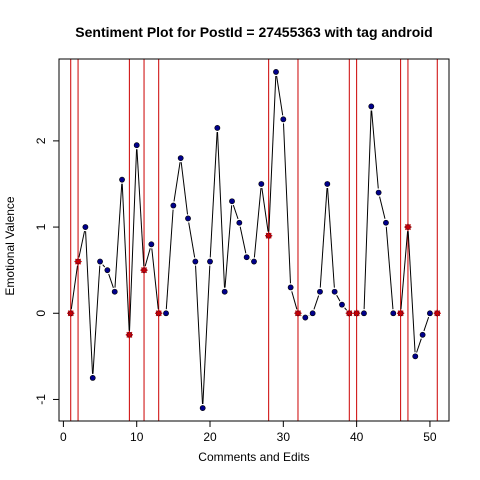 Image resolution: width=480 pixels, height=480 pixels. Describe the element at coordinates (41, 399) in the screenshot. I see `y-tick-label: -1` at that location.